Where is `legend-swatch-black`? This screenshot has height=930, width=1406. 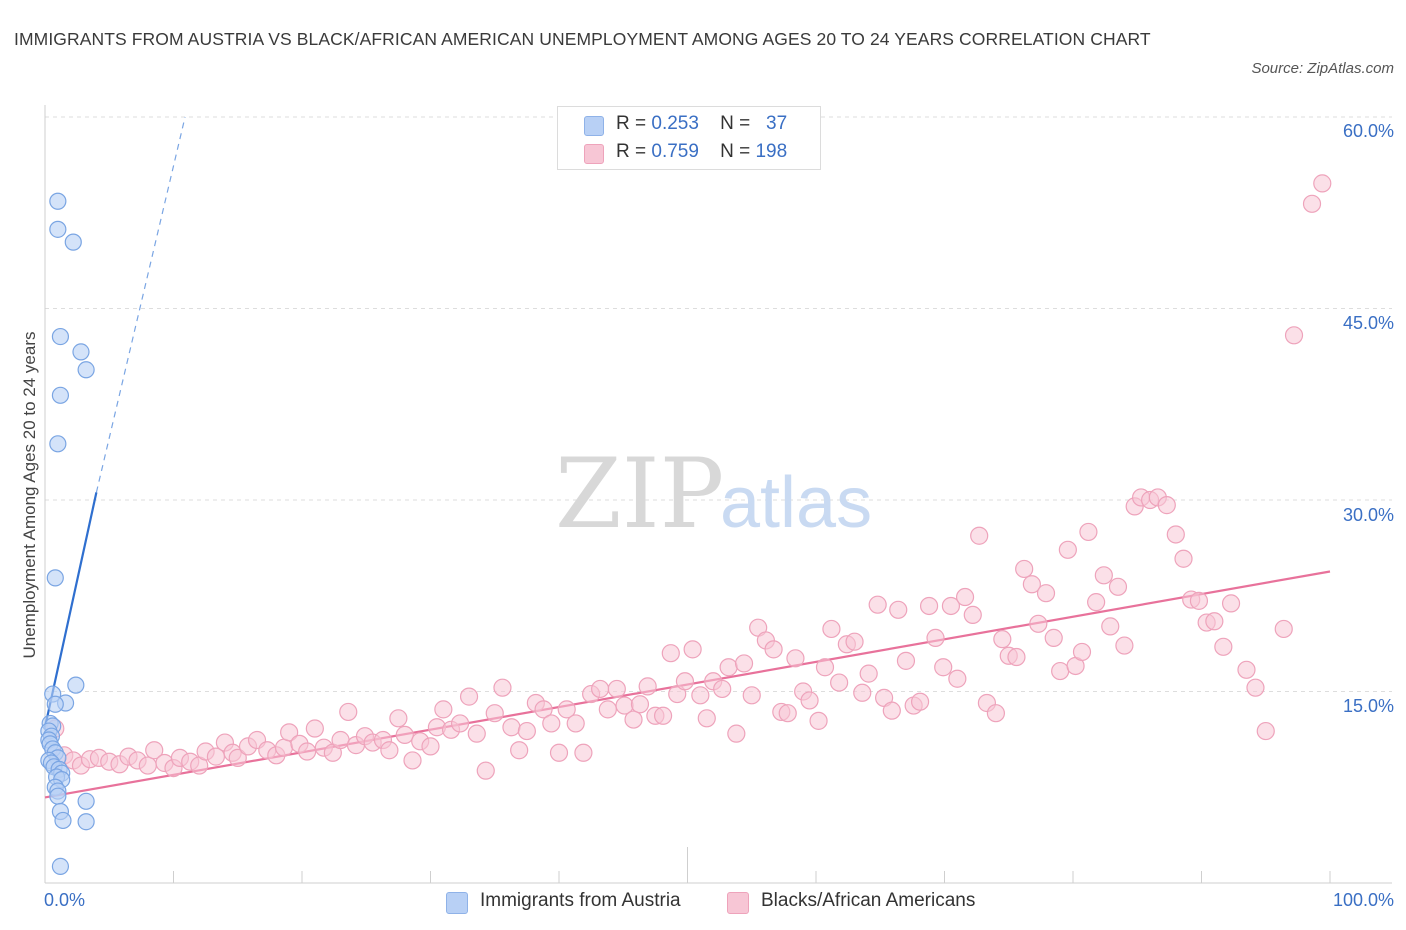 legend-swatch-black is located at coordinates (594, 154).